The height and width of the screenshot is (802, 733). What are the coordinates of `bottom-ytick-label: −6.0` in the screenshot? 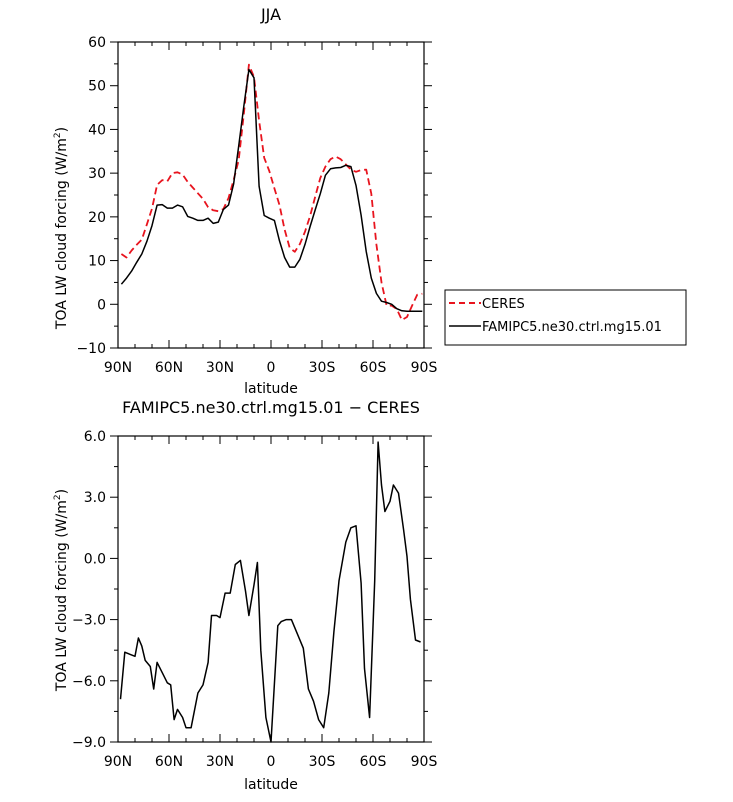 It's located at (89, 682).